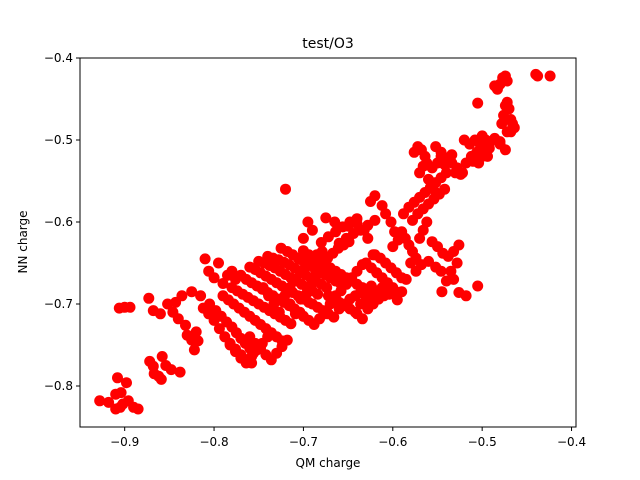 Image resolution: width=640 pixels, height=480 pixels. I want to click on x-tick-label: −0.9, so click(124, 442).